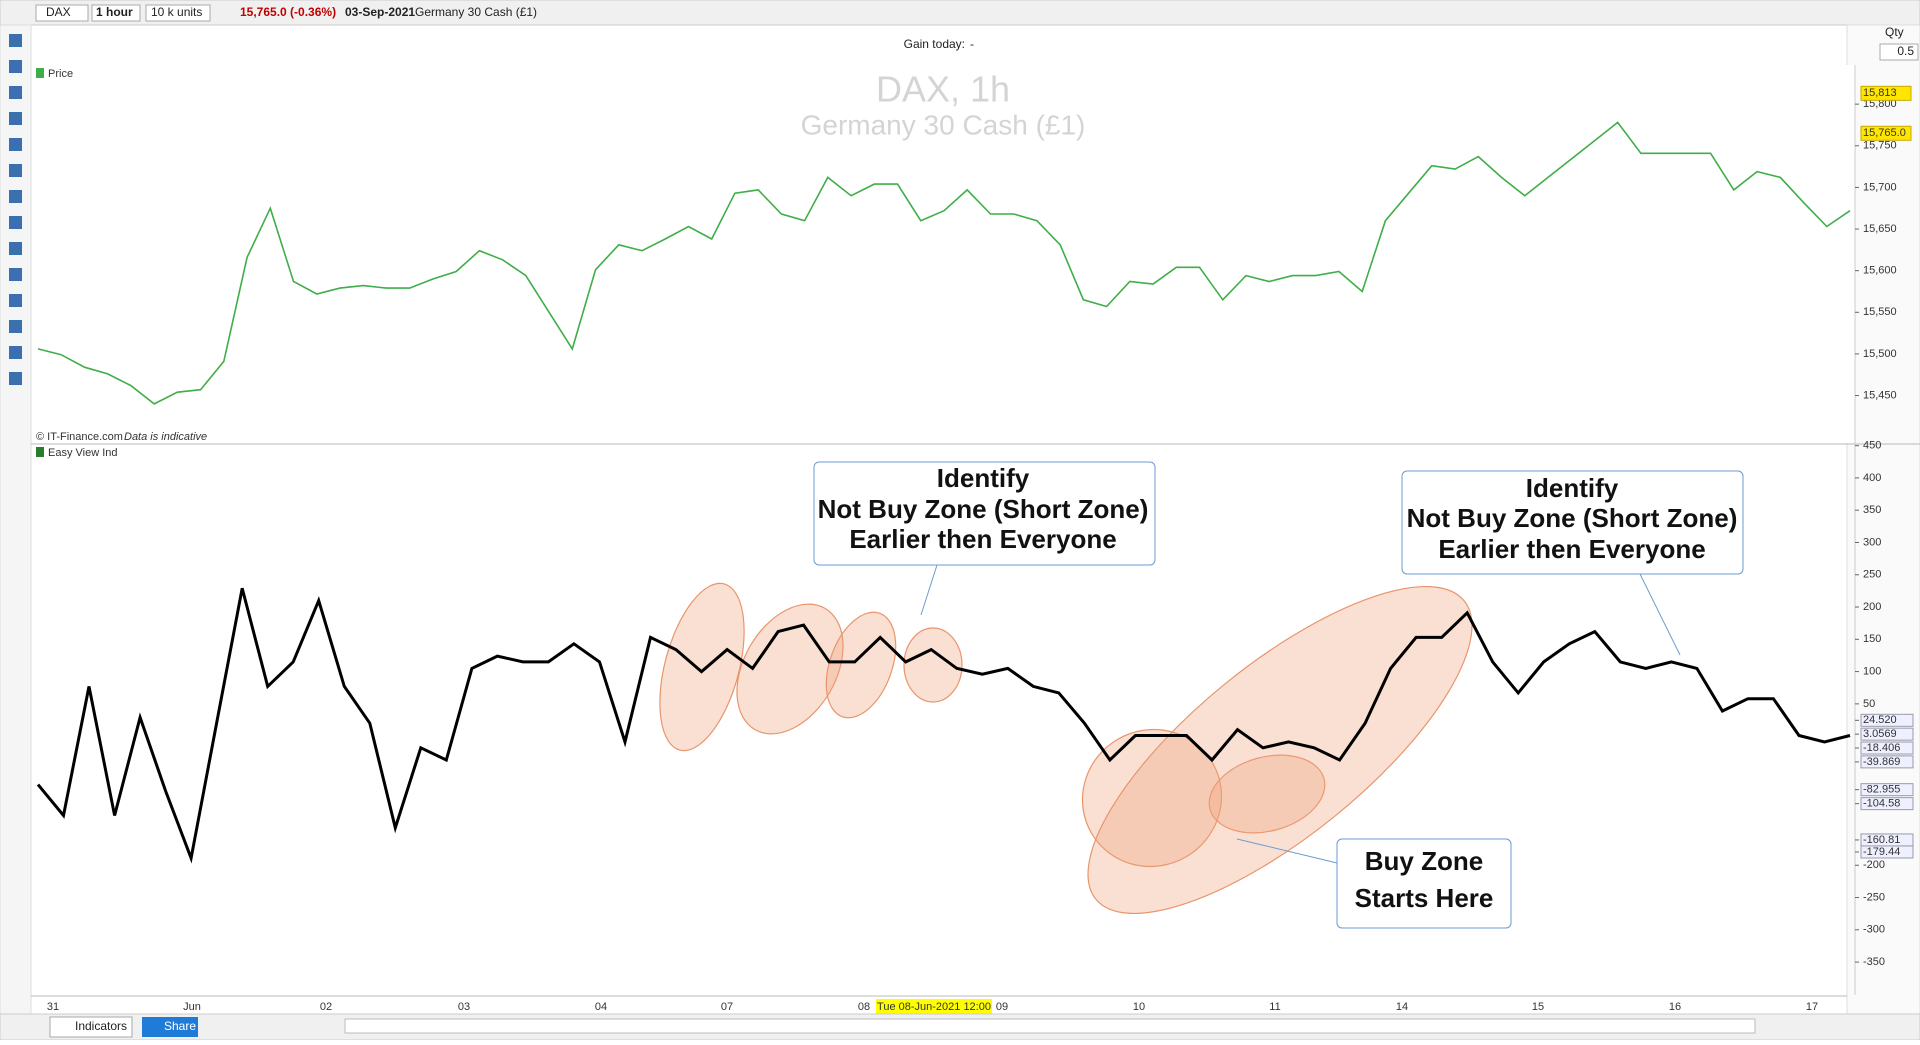 This screenshot has width=1920, height=1045. What do you see at coordinates (15, 209) in the screenshot?
I see `tool-icons` at bounding box center [15, 209].